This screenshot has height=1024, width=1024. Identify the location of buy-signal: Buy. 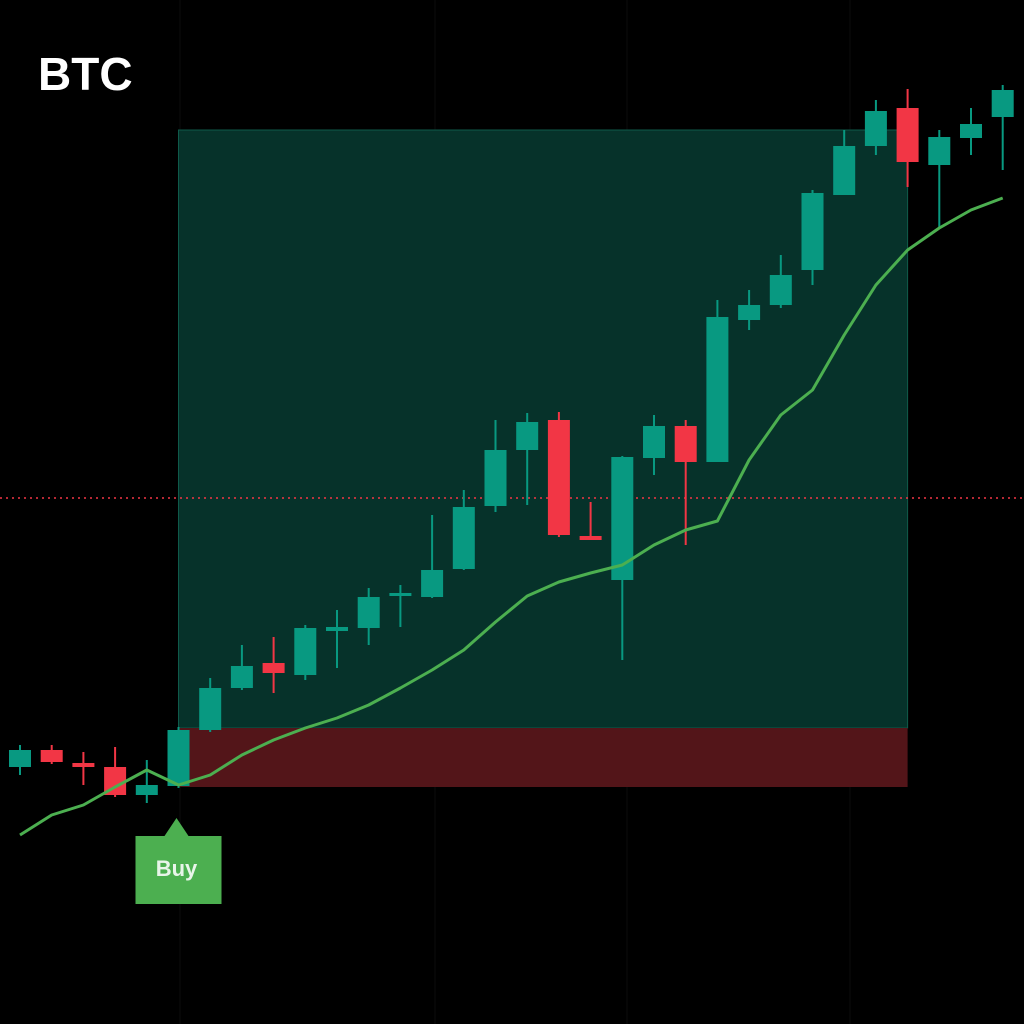
(178, 861).